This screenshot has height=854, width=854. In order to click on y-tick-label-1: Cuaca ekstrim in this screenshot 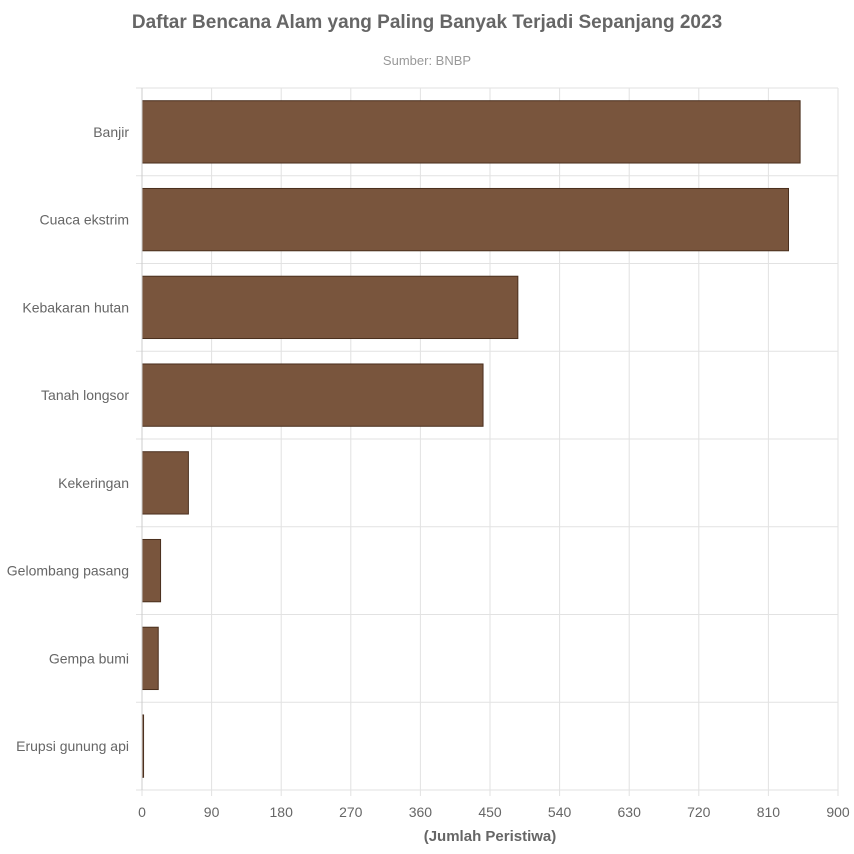, I will do `click(84, 220)`.